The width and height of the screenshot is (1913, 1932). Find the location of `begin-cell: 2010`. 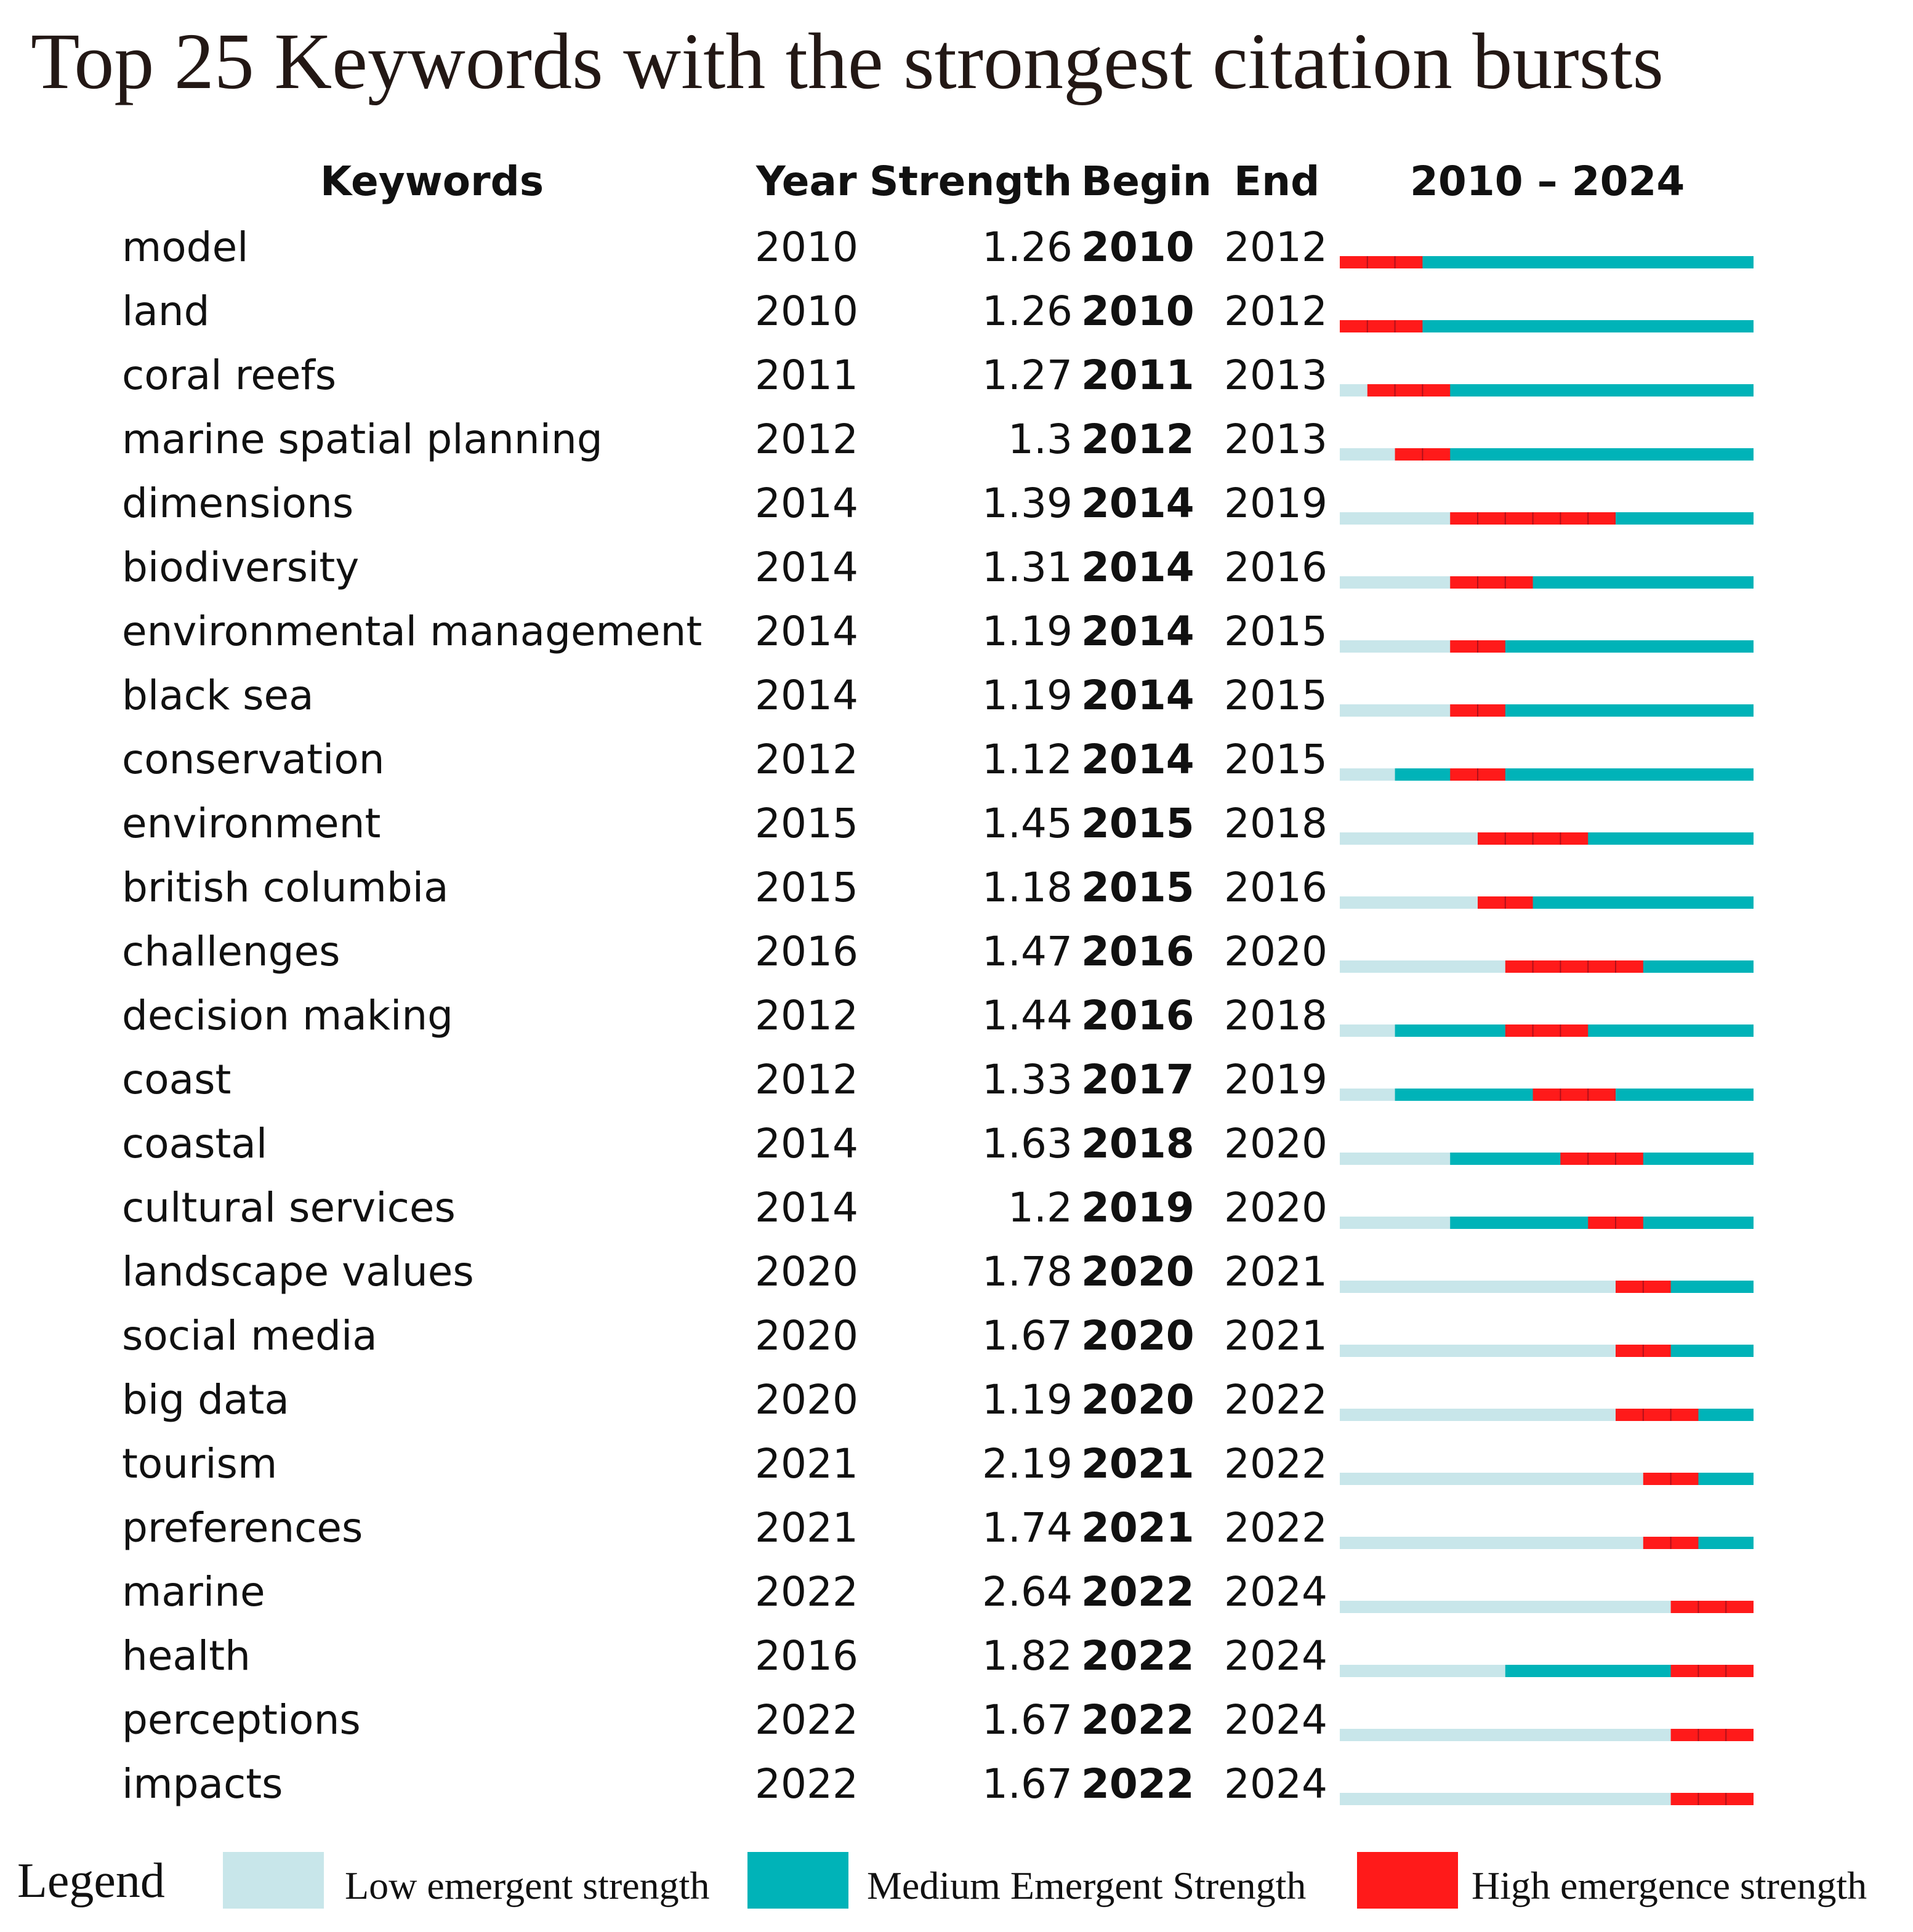

begin-cell: 2010 is located at coordinates (1137, 247).